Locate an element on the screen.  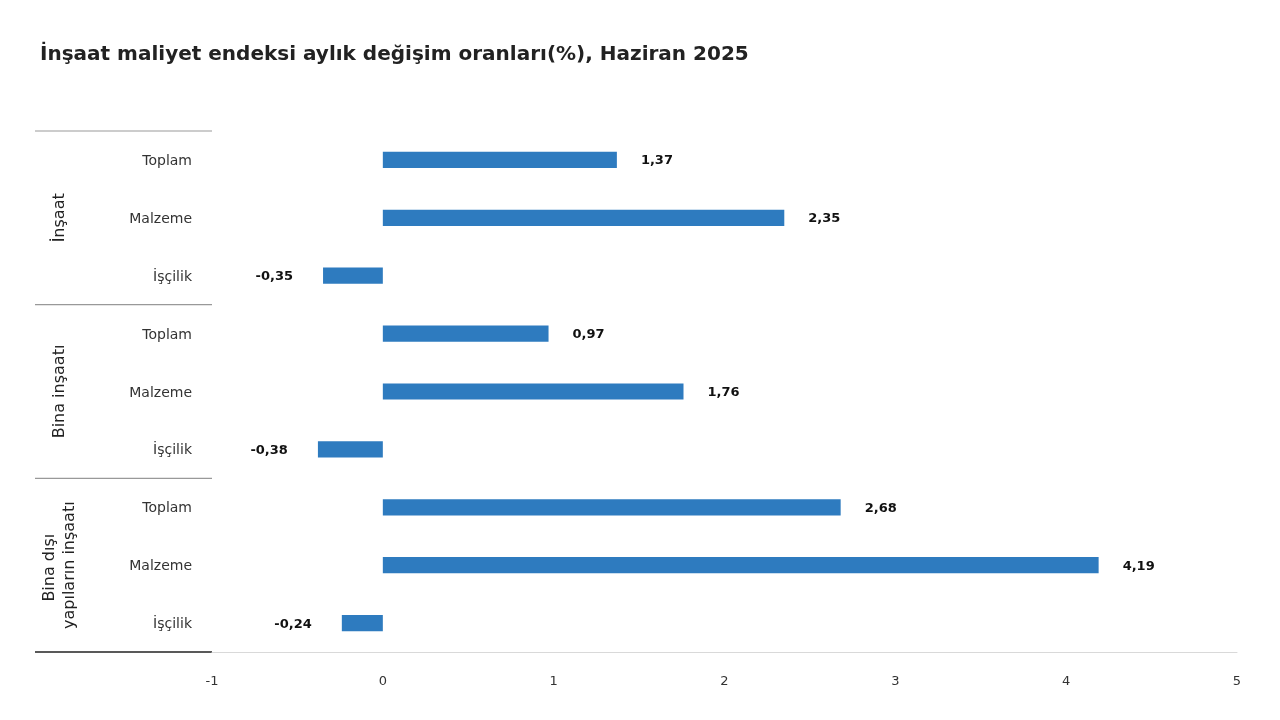
data-label: 4,19 is located at coordinates (1138, 565).